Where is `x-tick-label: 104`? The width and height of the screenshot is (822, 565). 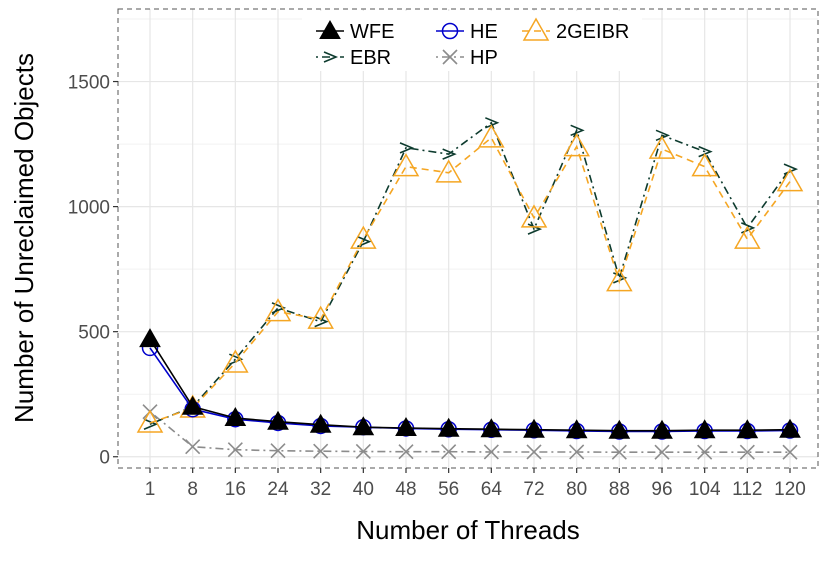
x-tick-label: 104 is located at coordinates (705, 489).